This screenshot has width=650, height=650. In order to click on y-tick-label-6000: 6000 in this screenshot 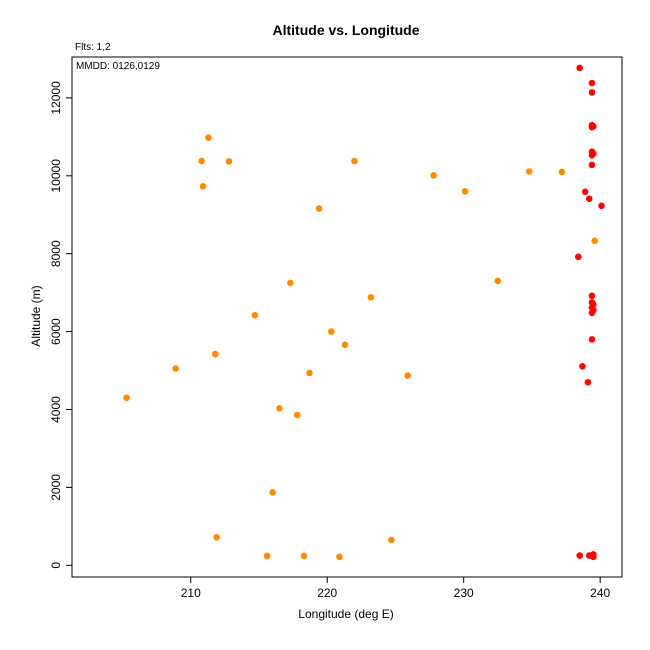, I will do `click(56, 331)`.